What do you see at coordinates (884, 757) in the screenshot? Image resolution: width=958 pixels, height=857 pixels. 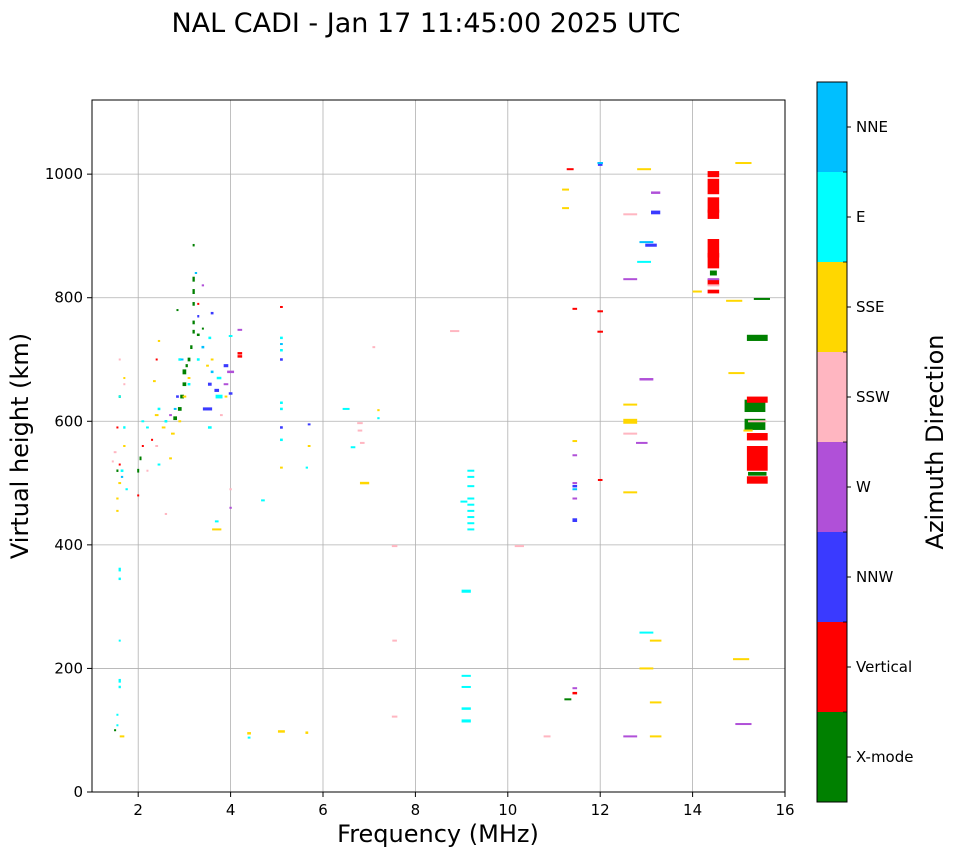 I see `colorbar-tick-label: X-mode` at bounding box center [884, 757].